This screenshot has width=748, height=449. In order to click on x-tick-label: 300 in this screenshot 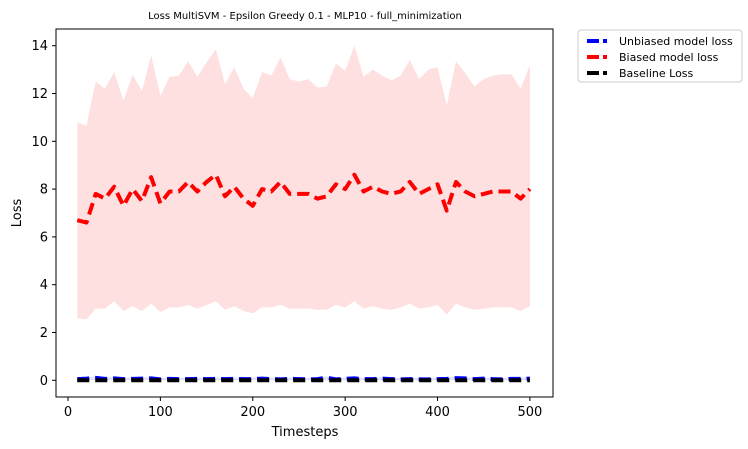, I will do `click(345, 412)`.